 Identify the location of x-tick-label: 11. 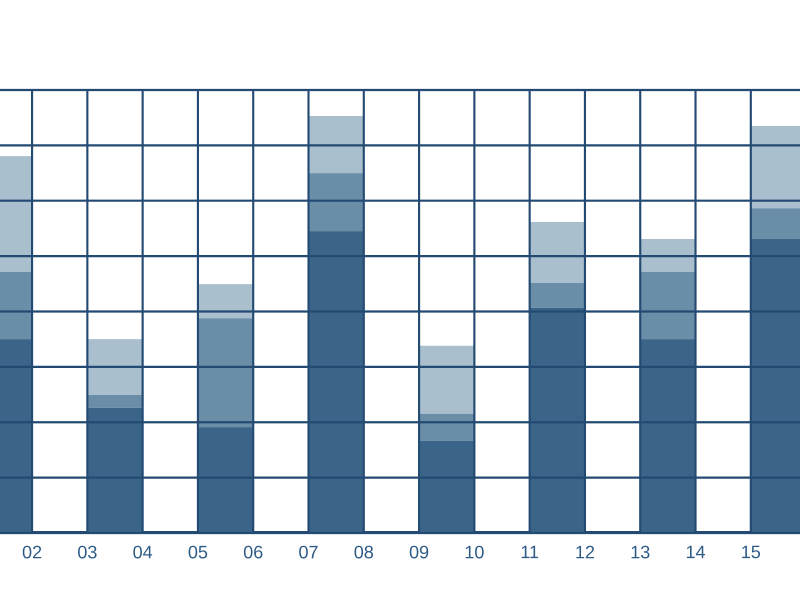
(530, 552).